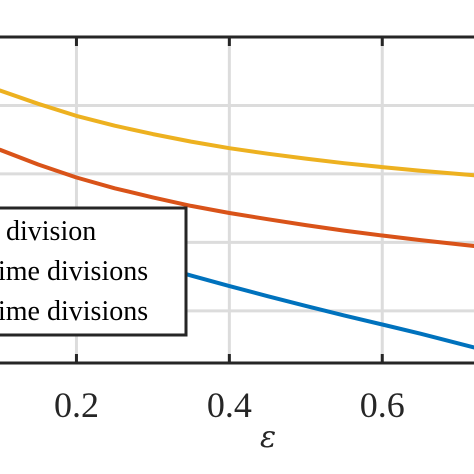 This screenshot has height=474, width=474. I want to click on legend-box, so click(94, 271).